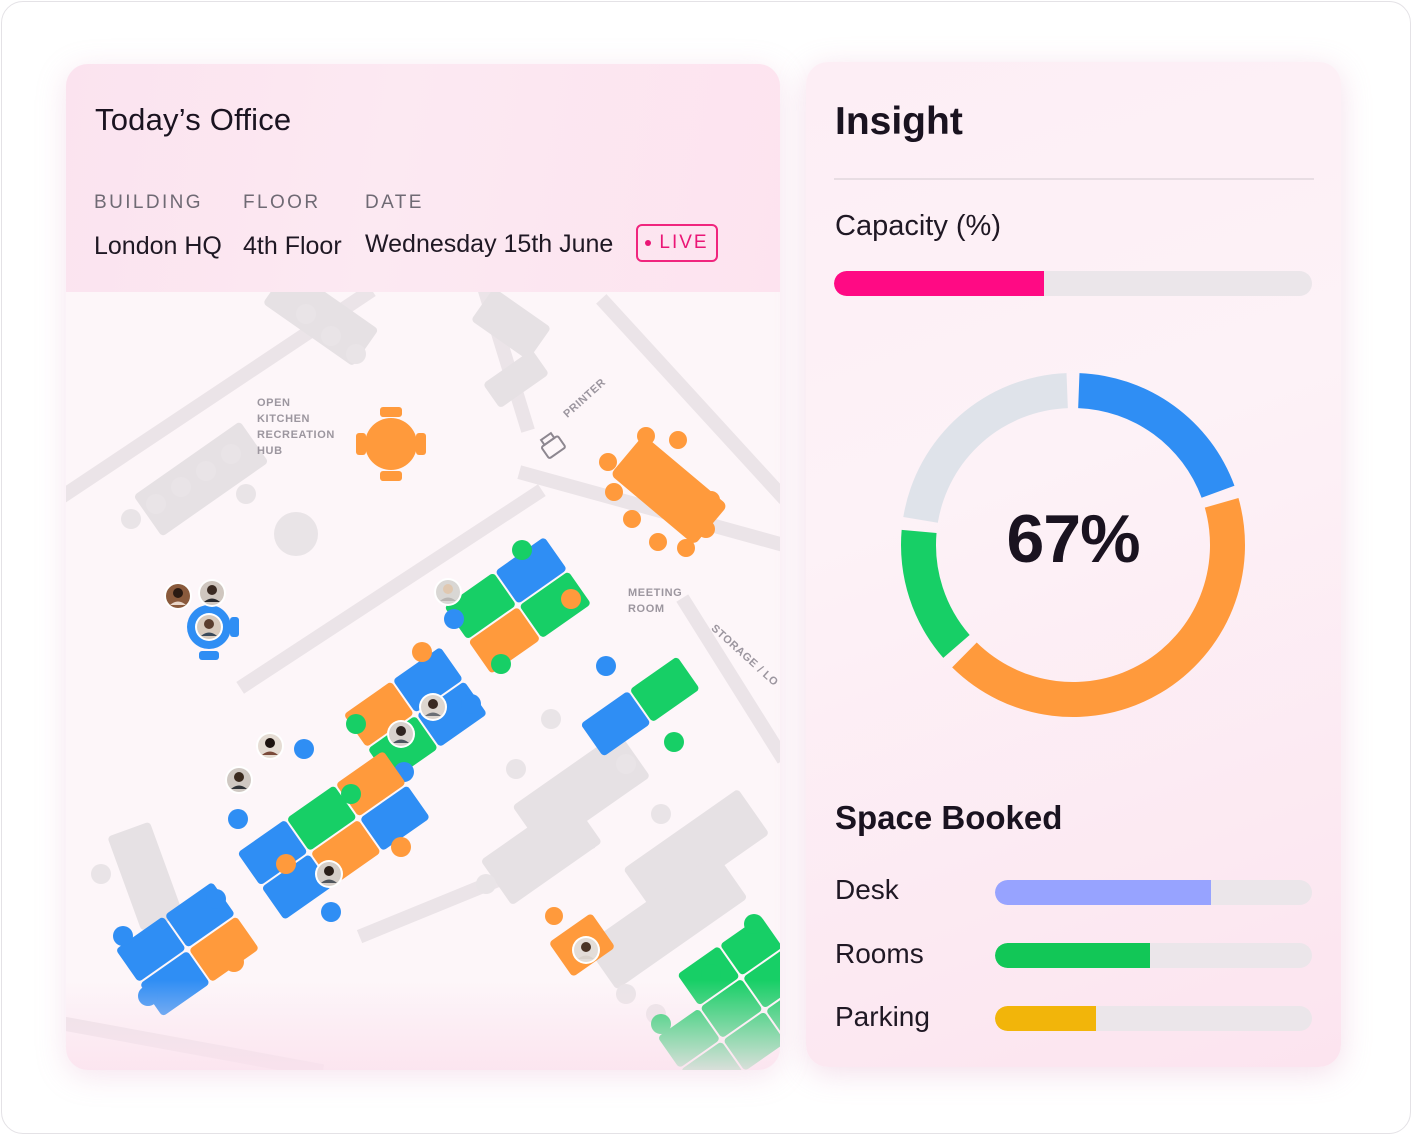 The height and width of the screenshot is (1137, 1414). Describe the element at coordinates (655, 601) in the screenshot. I see `meeting-room-label: MEETING ROOM` at that location.